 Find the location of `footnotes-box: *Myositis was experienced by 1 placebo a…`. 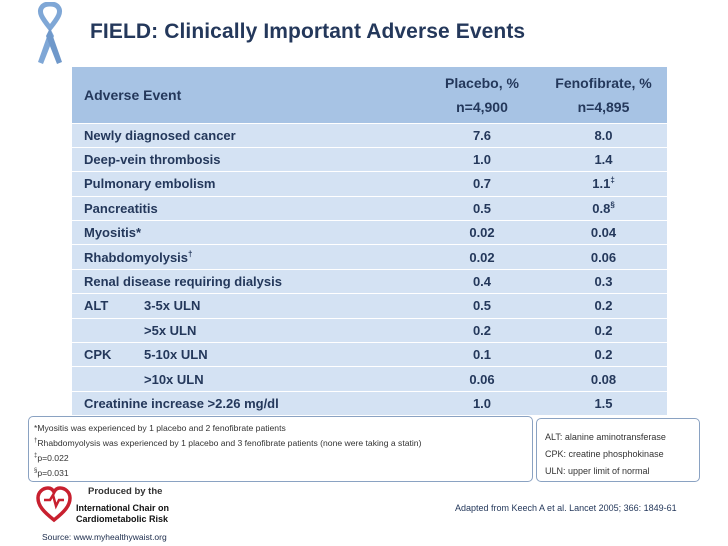

footnotes-box: *Myositis was experienced by 1 placebo a… is located at coordinates (280, 449).